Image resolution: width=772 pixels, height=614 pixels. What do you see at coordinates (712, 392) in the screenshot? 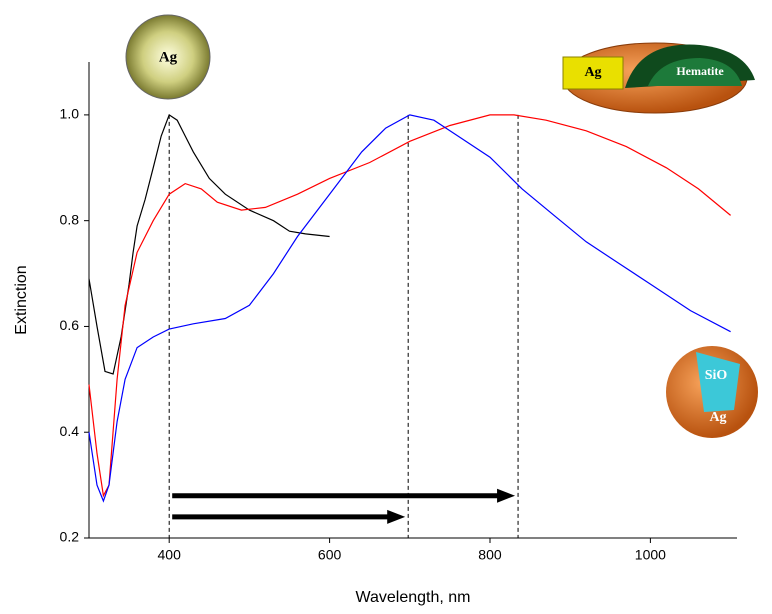
I see `silica-inset: SiO Ag` at bounding box center [712, 392].